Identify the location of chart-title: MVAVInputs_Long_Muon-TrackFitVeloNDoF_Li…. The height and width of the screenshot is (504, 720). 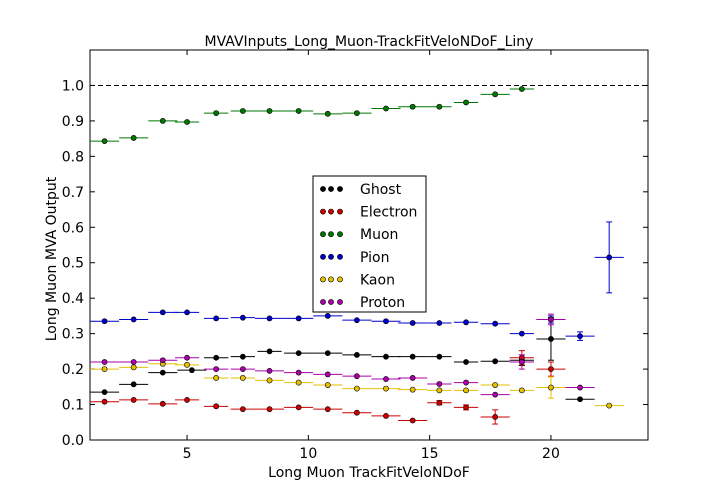
(369, 42).